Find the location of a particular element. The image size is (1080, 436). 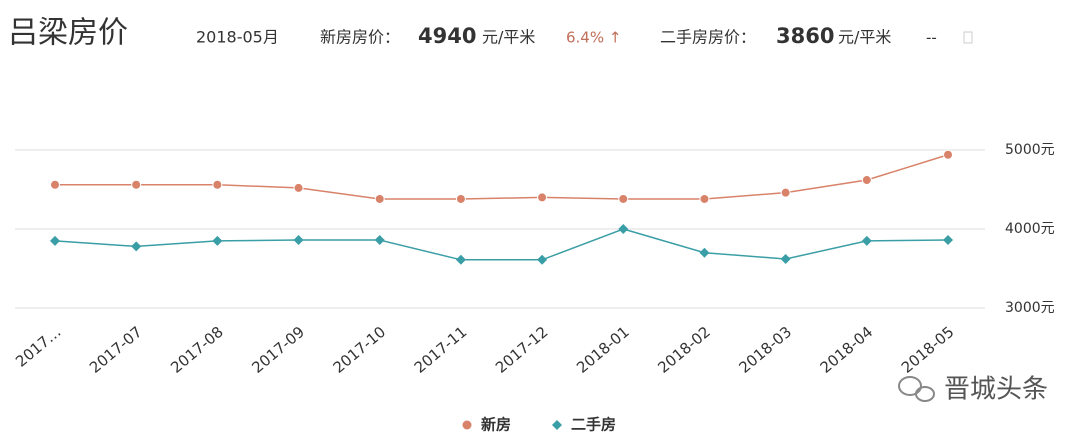

legend-label: 二手房 is located at coordinates (593, 425).